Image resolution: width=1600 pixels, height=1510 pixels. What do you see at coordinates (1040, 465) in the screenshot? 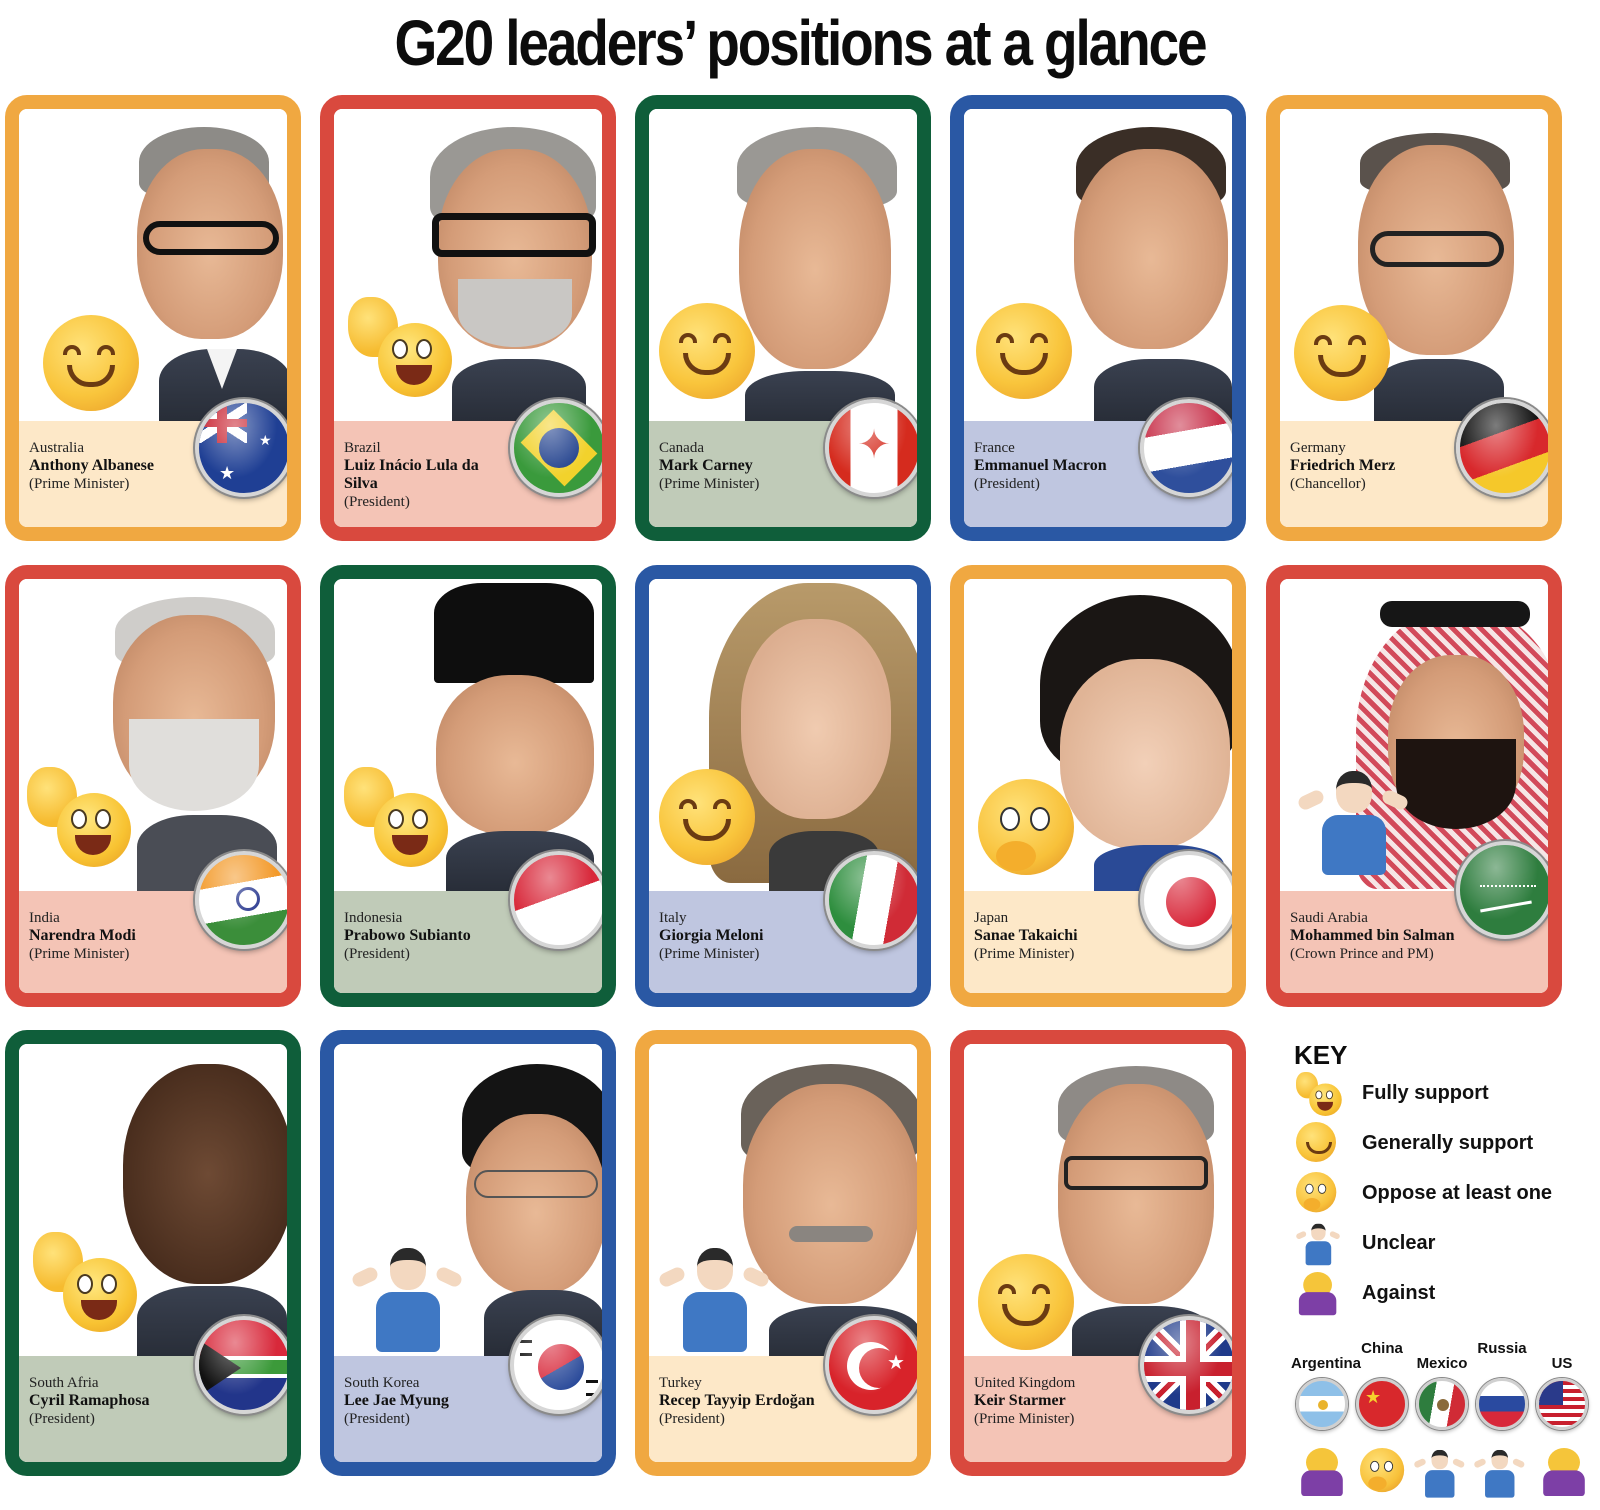
I see `leader-name: Emmanuel Macron` at bounding box center [1040, 465].